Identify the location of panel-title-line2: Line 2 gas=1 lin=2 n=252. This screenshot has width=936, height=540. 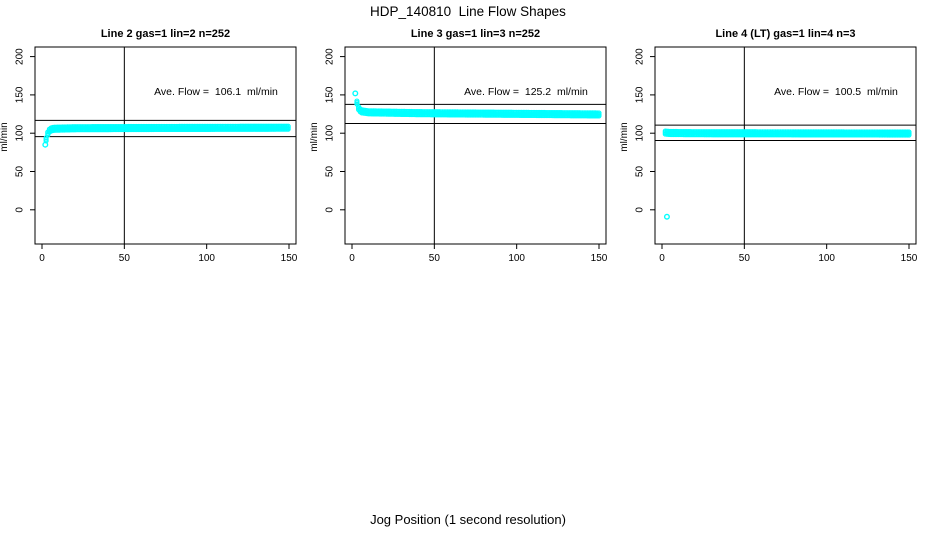
(165, 34).